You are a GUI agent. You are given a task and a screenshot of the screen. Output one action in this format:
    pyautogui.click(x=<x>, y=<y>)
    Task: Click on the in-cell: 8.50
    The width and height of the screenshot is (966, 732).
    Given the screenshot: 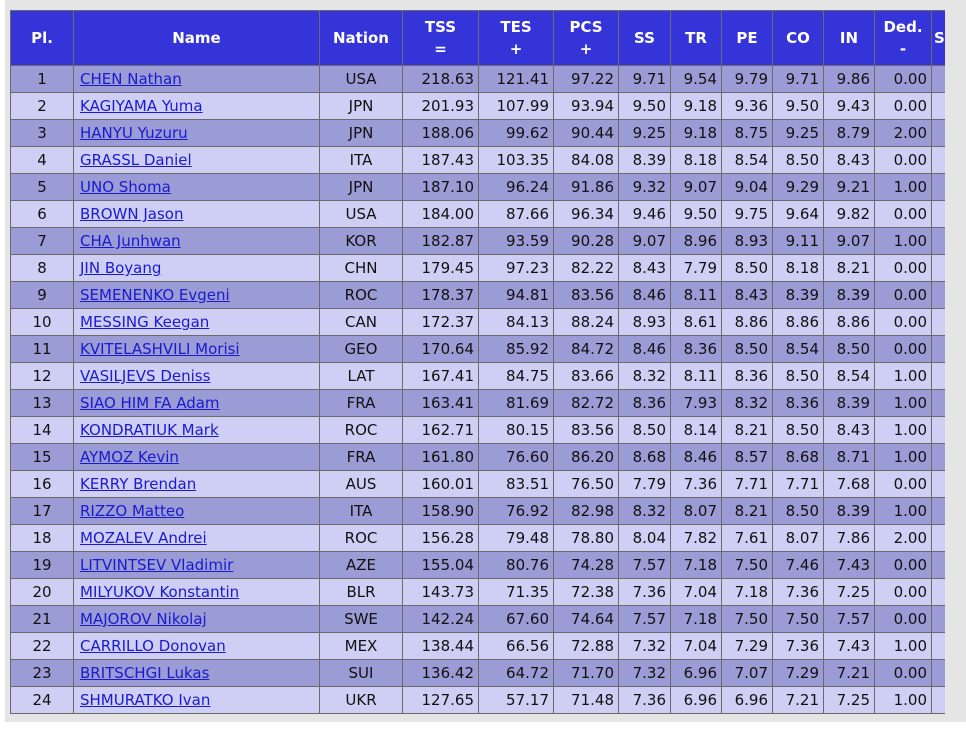 What is the action you would take?
    pyautogui.click(x=849, y=349)
    